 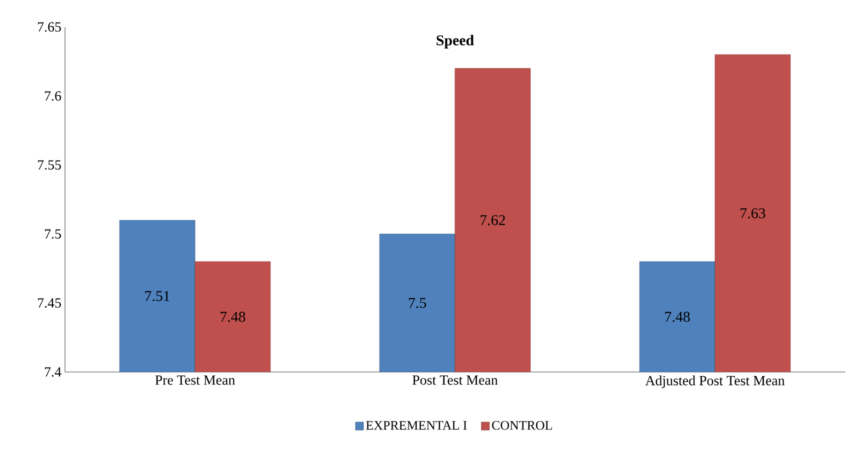 I want to click on data-label: 7.5, so click(x=417, y=303).